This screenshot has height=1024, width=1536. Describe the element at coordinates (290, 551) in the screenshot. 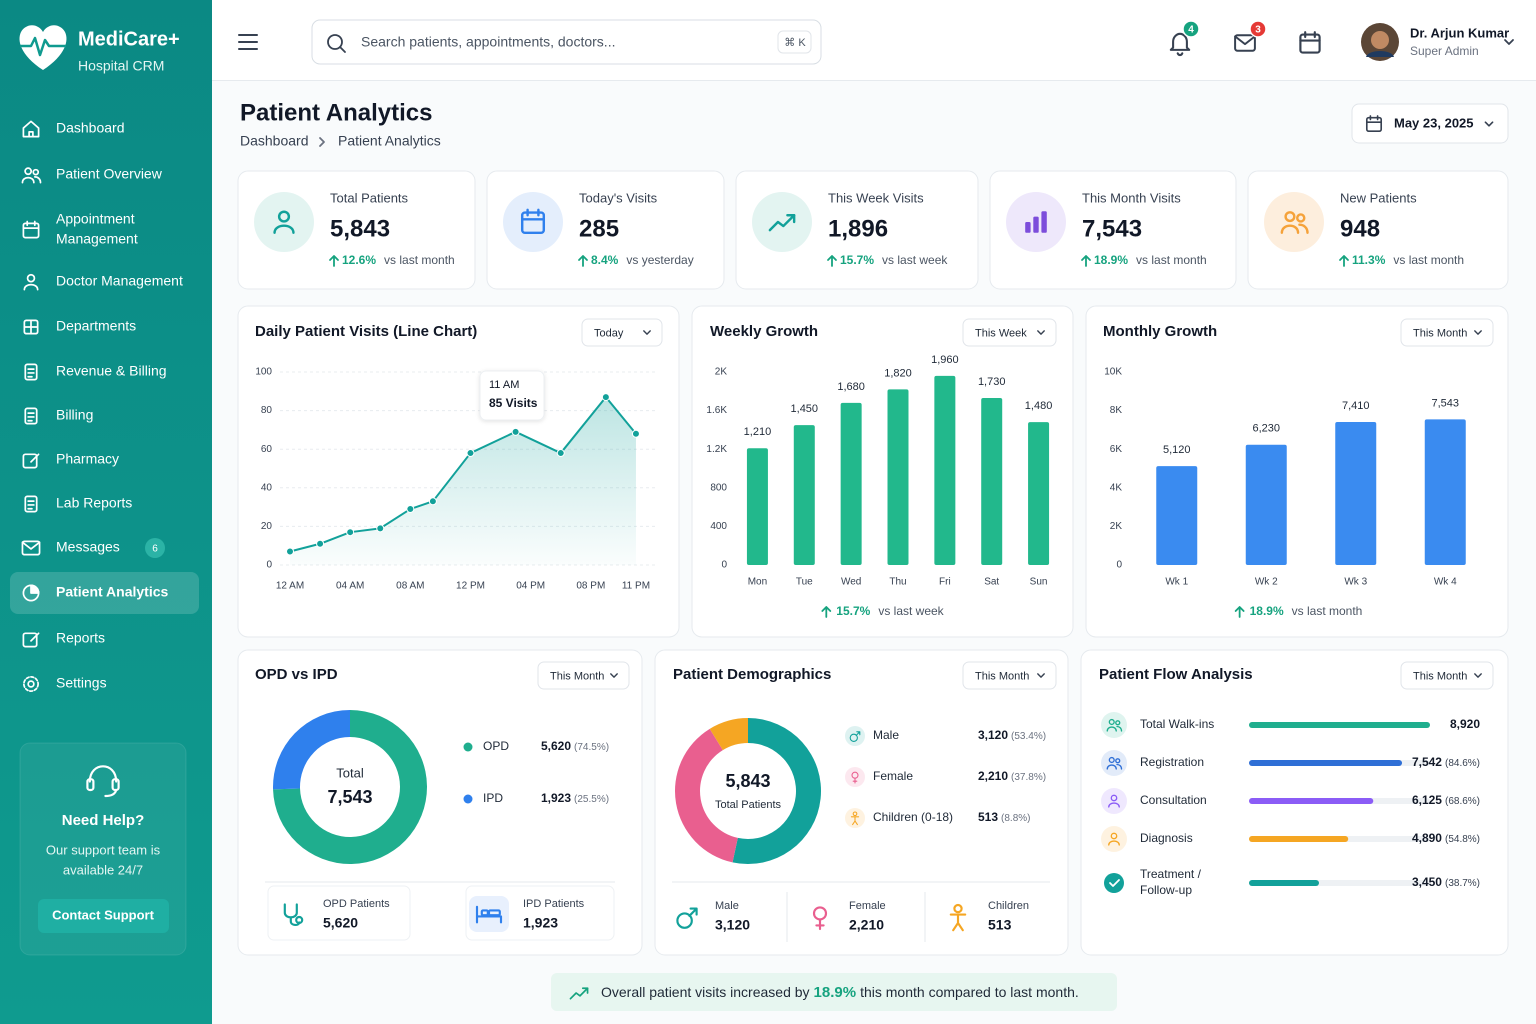

I see `point` at that location.